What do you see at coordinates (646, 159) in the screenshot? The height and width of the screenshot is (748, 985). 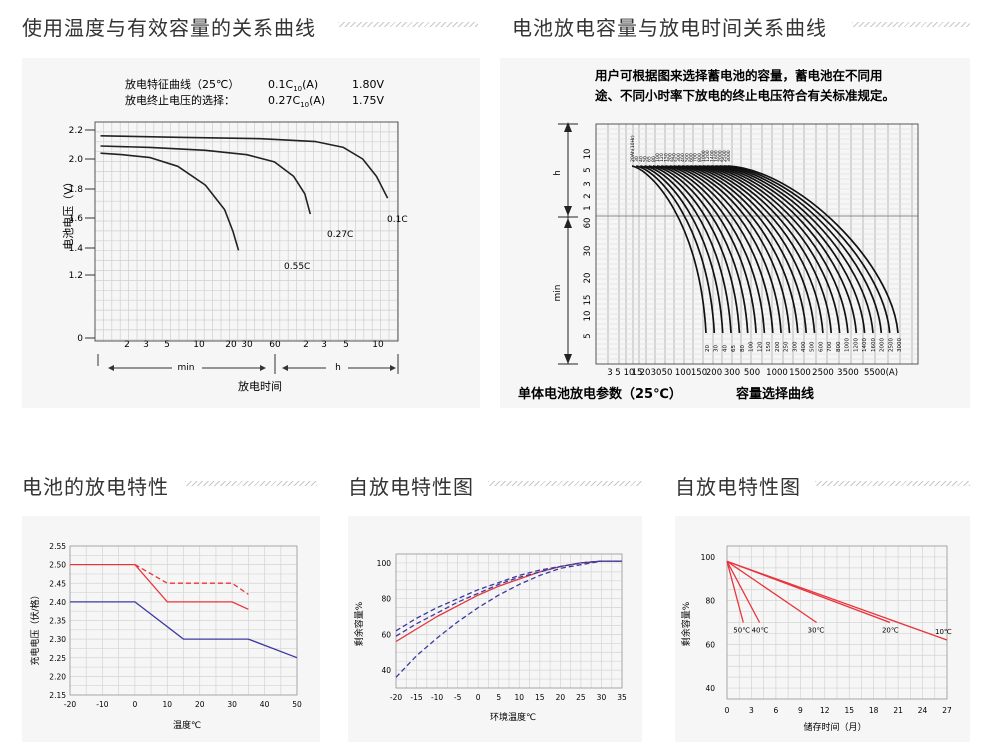 I see `series-top-label: 50` at bounding box center [646, 159].